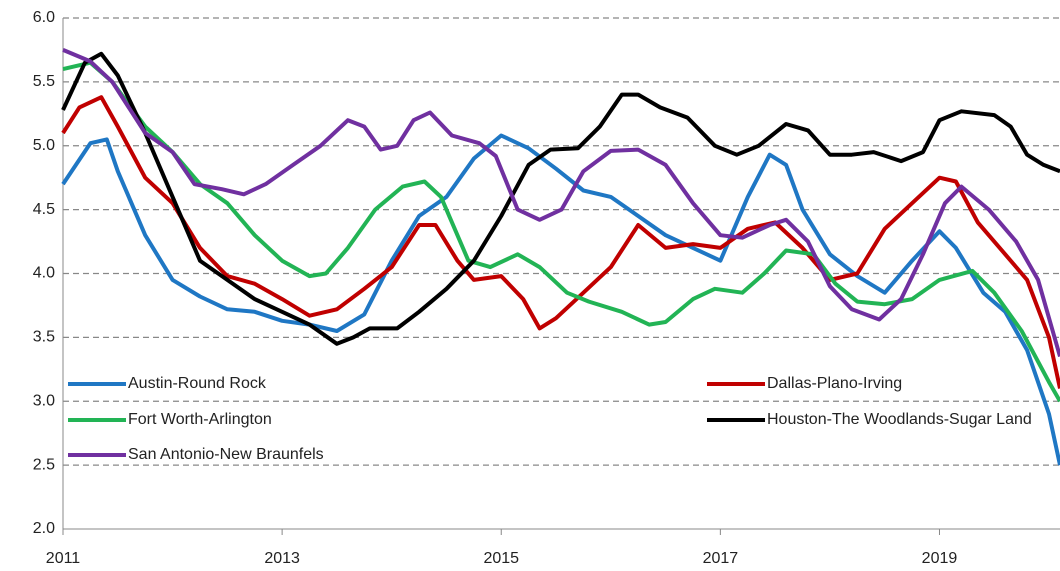 The height and width of the screenshot is (571, 1060). What do you see at coordinates (197, 383) in the screenshot?
I see `legend-label: Austin-Round Rock` at bounding box center [197, 383].